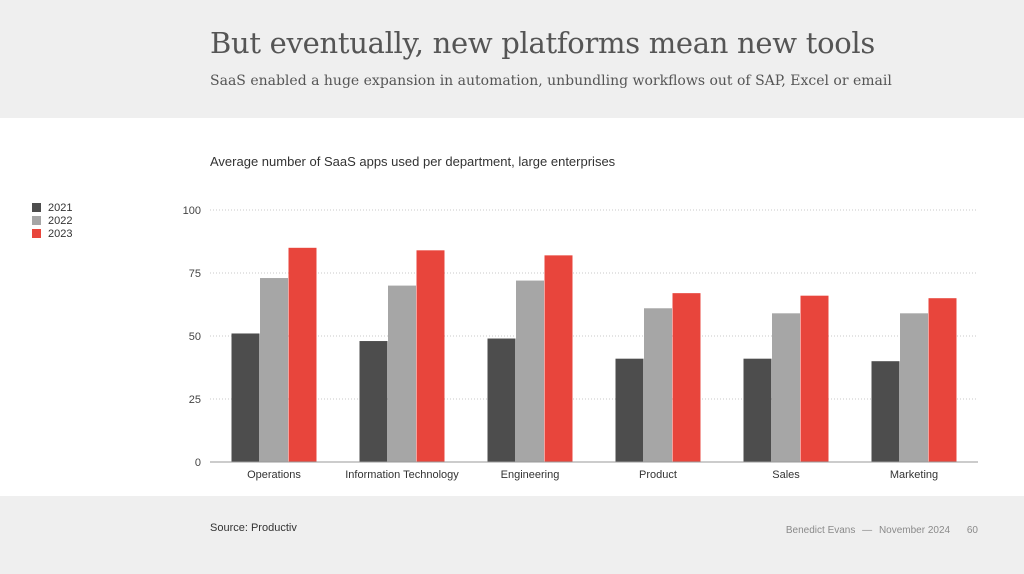 The width and height of the screenshot is (1024, 574). What do you see at coordinates (914, 387) in the screenshot?
I see `bar-marketing-2022` at bounding box center [914, 387].